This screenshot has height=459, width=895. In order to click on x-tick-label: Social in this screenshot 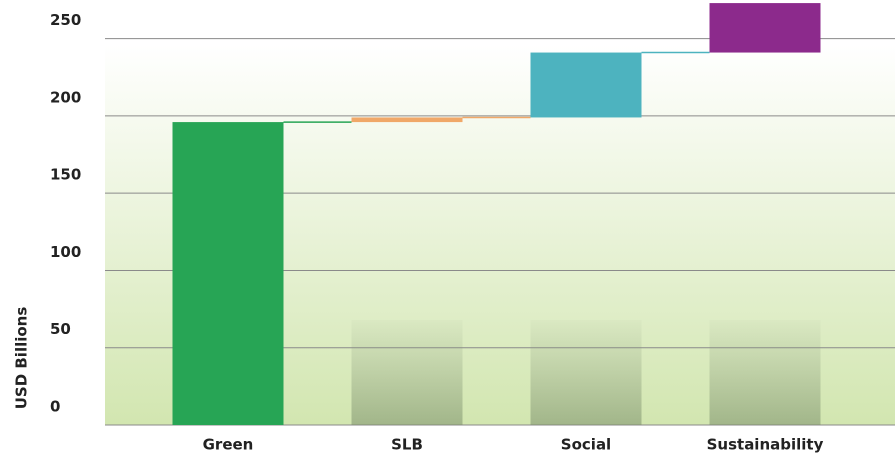, I will do `click(586, 445)`.